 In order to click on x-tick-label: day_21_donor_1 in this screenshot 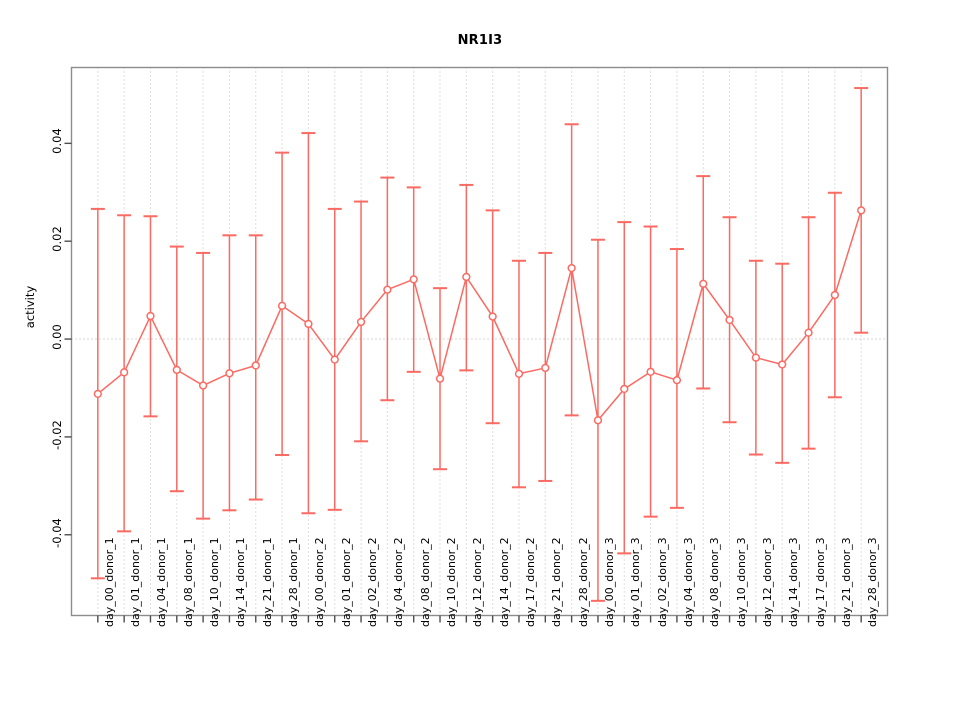, I will do `click(267, 581)`.